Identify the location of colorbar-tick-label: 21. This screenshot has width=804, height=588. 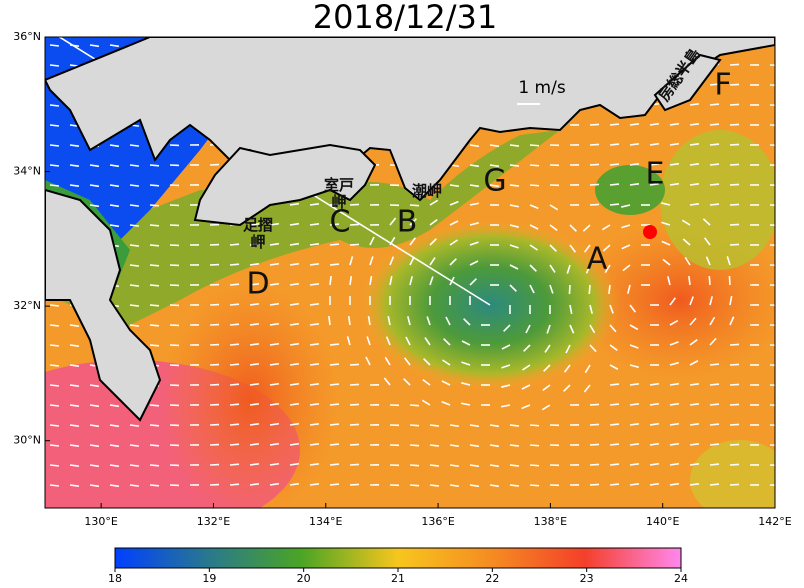
(398, 578).